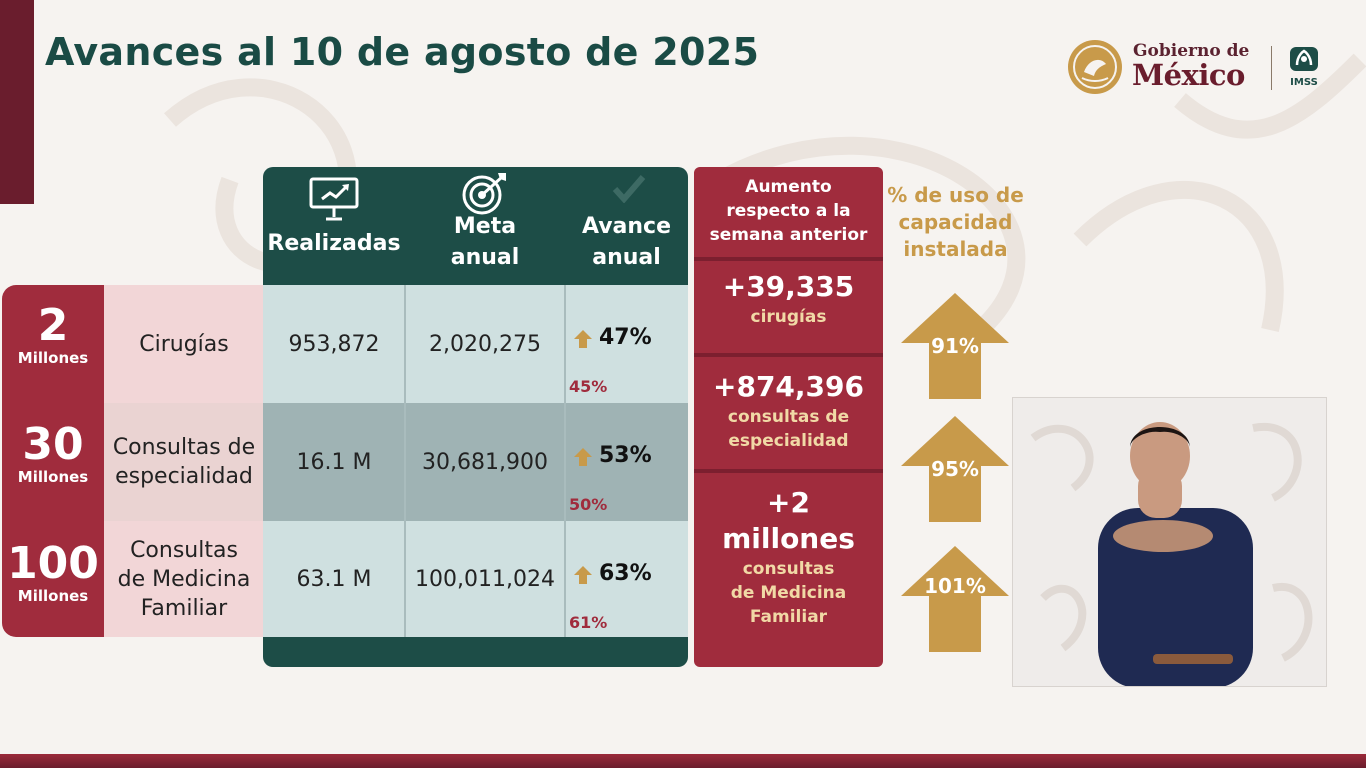  What do you see at coordinates (17, 102) in the screenshot?
I see `left-accent-bar` at bounding box center [17, 102].